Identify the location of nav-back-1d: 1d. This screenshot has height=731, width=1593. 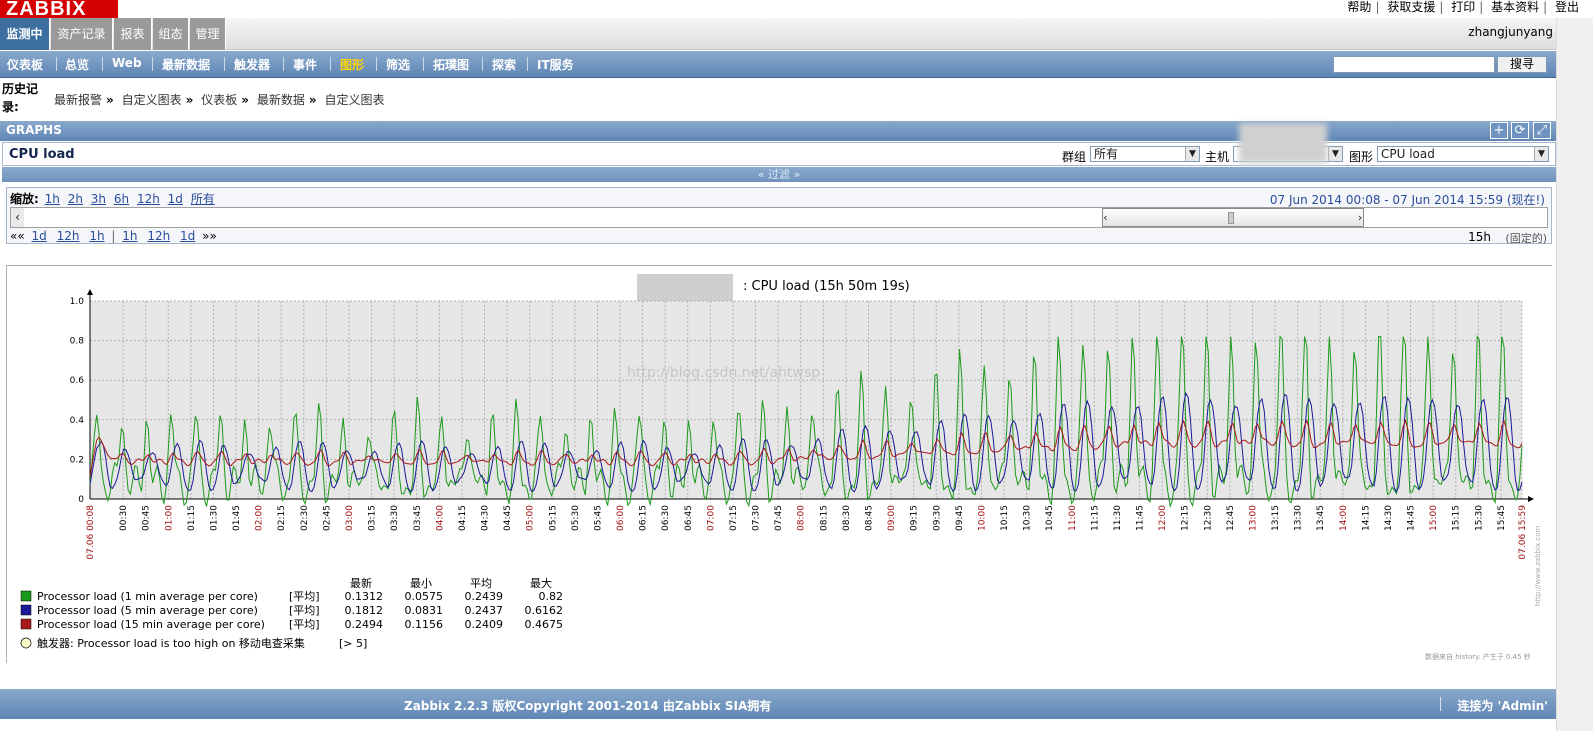
(39, 236).